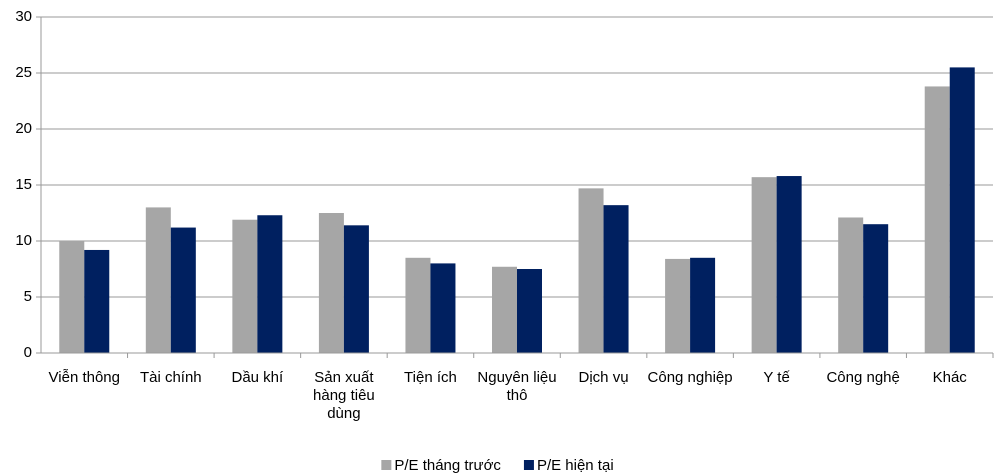 The height and width of the screenshot is (475, 996). Describe the element at coordinates (170, 377) in the screenshot. I see `x-tick-label: Tài chính` at that location.